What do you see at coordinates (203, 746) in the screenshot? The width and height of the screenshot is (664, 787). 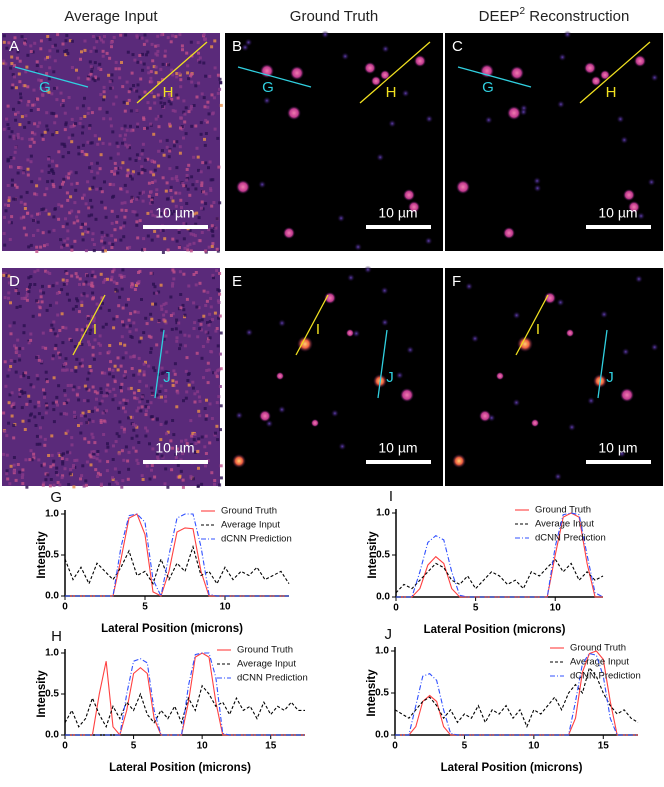 I see `x-tick-label: 10` at bounding box center [203, 746].